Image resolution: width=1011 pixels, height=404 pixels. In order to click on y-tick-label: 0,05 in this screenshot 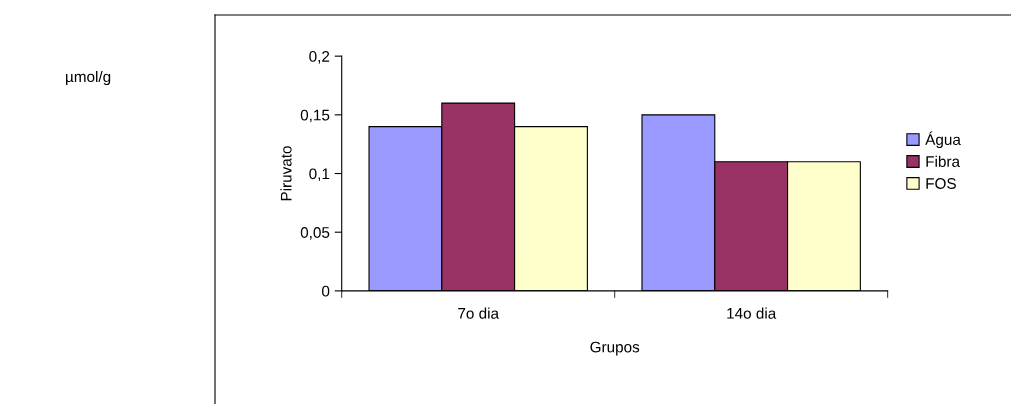, I will do `click(315, 233)`.